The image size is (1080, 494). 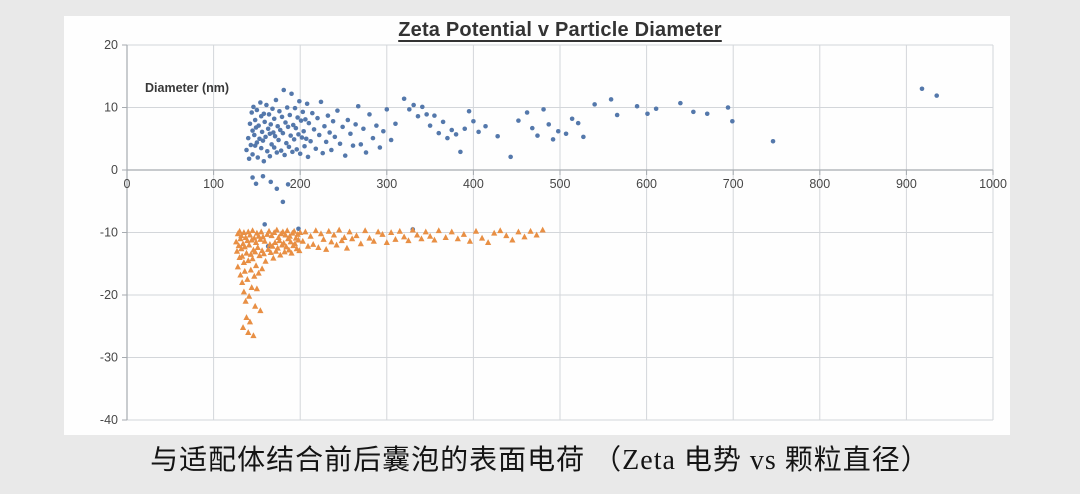 What do you see at coordinates (127, 184) in the screenshot?
I see `x-tick-label: 0` at bounding box center [127, 184].